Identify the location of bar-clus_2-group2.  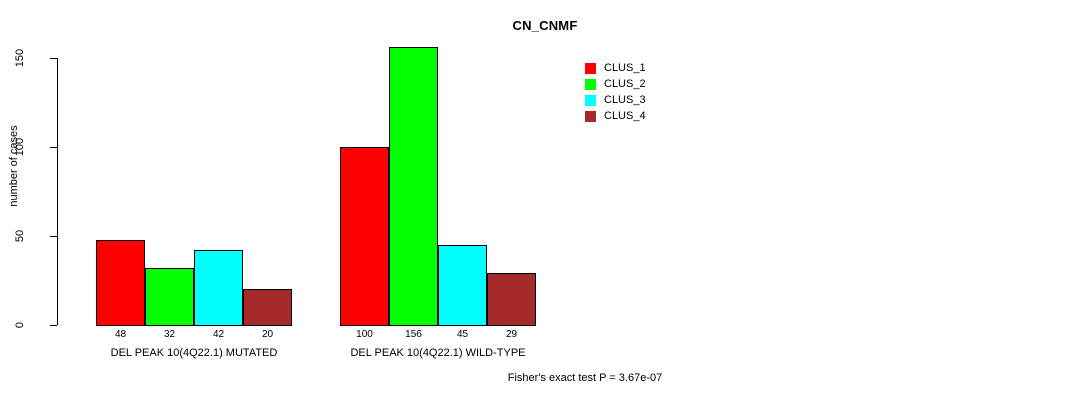
(413, 186).